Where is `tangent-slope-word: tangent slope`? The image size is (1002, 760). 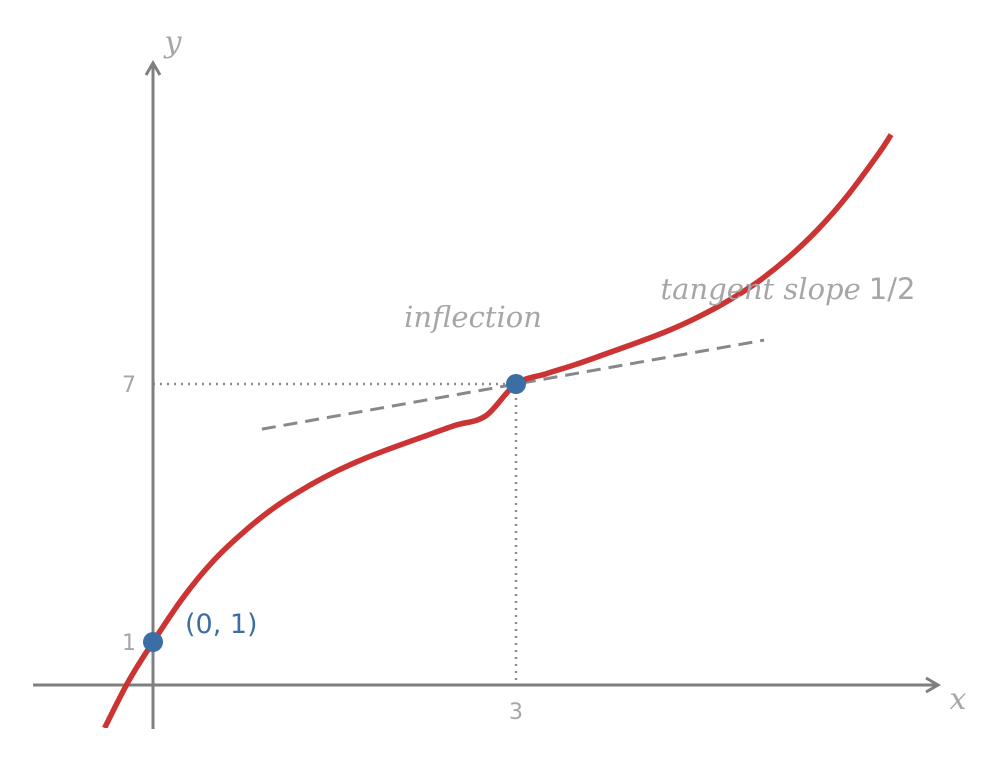
tangent-slope-word: tangent slope is located at coordinates (761, 289).